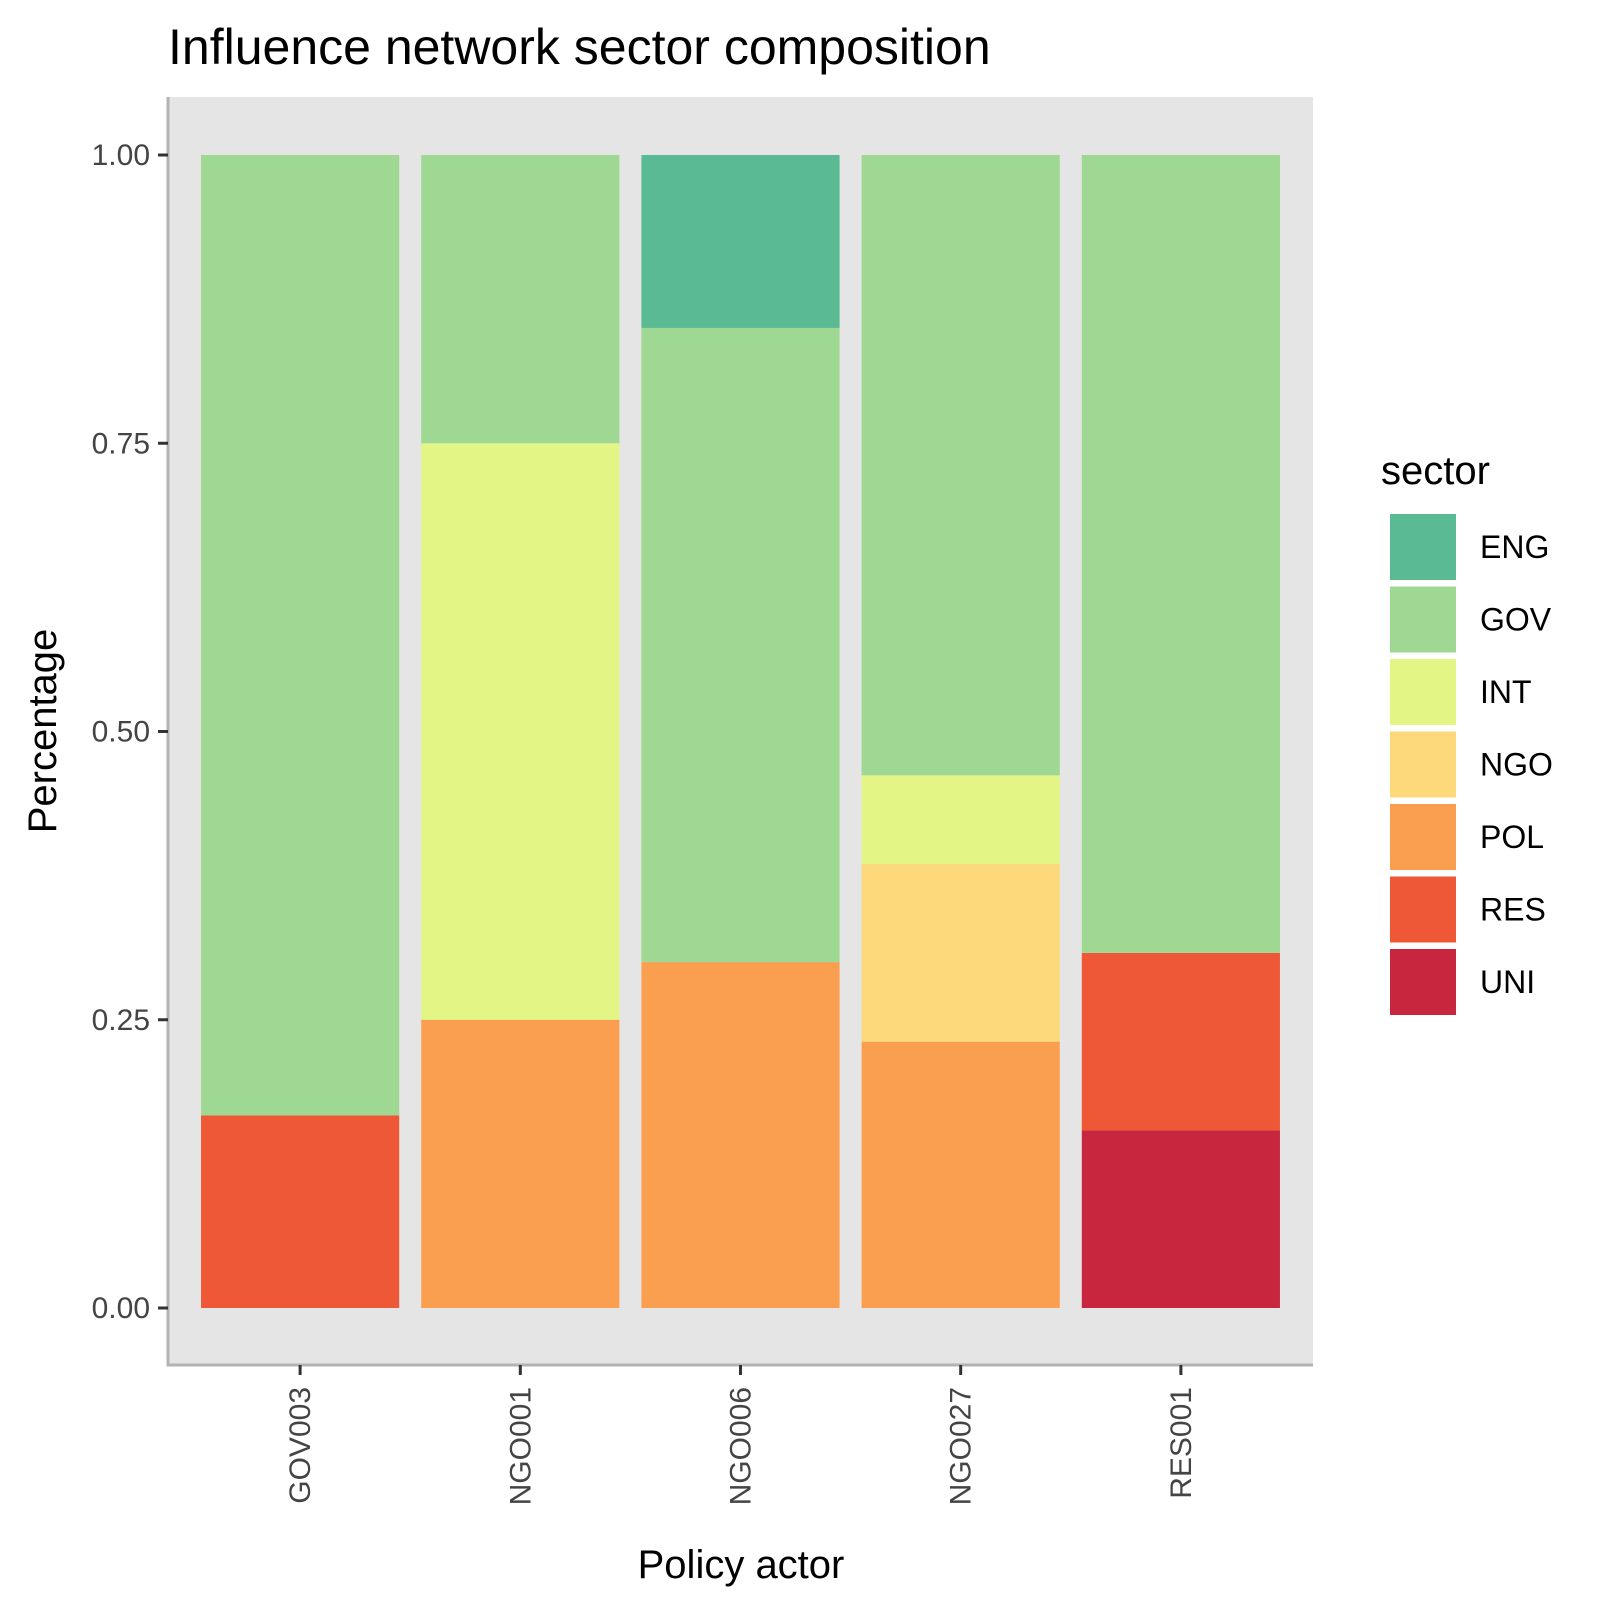  I want to click on legend-label-gov: GOV, so click(1516, 620).